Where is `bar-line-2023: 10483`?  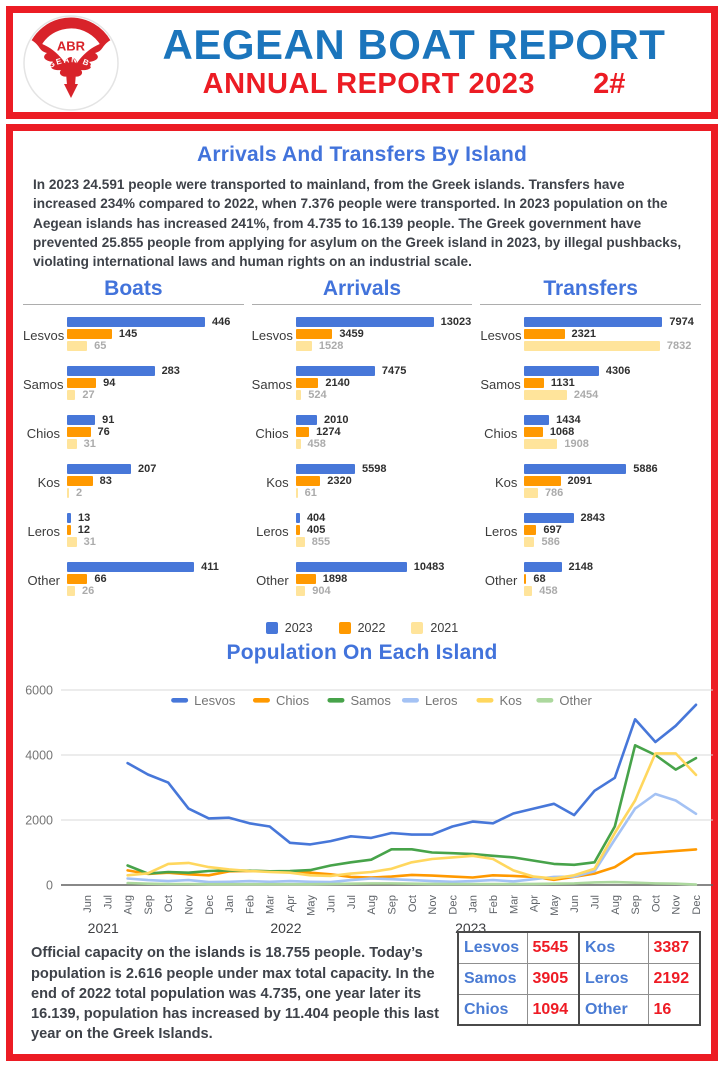
bar-line-2023: 10483 is located at coordinates (384, 567).